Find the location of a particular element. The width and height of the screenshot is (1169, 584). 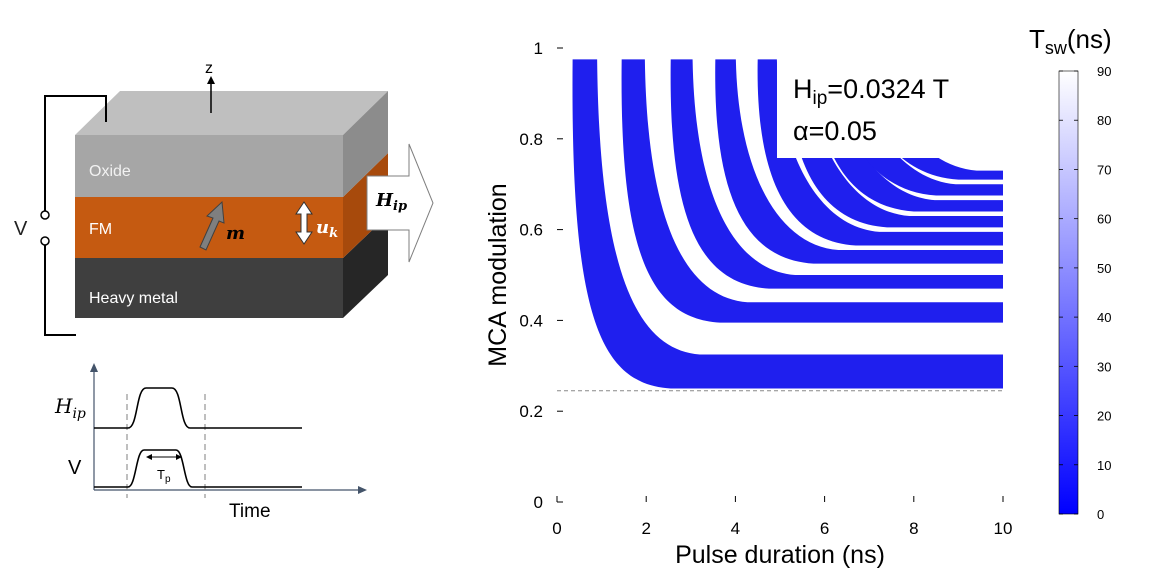

y-tick-label: 0 is located at coordinates (538, 502).